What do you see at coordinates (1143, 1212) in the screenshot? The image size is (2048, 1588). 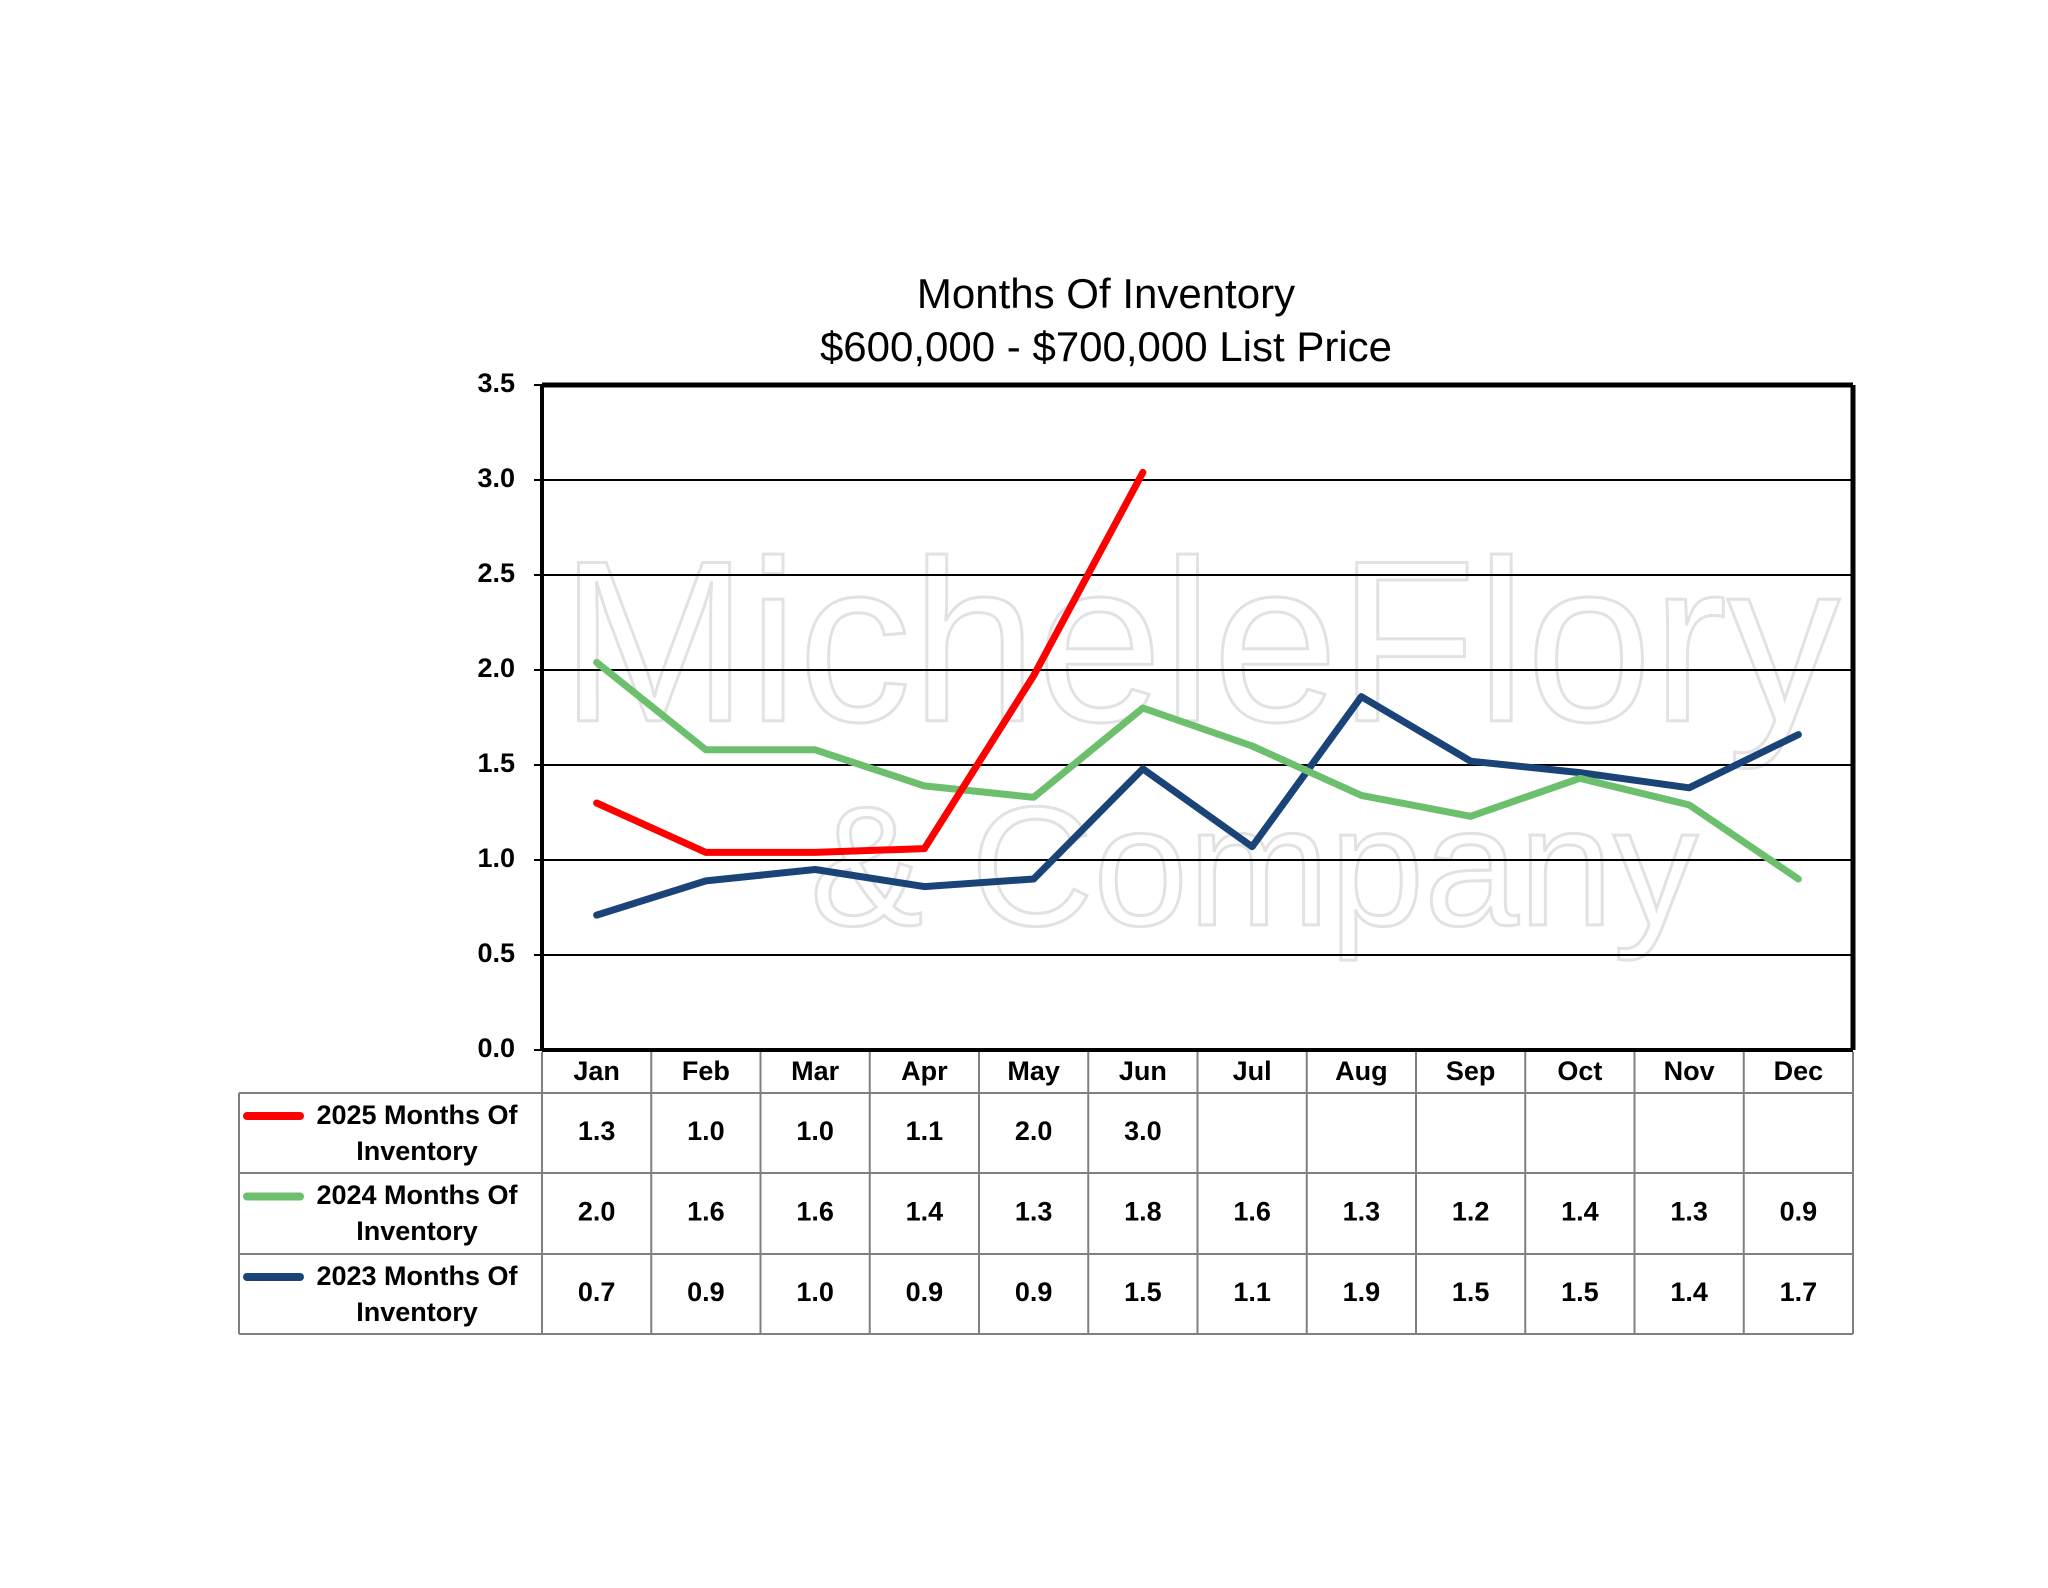 I see `data-label: 1.8` at bounding box center [1143, 1212].